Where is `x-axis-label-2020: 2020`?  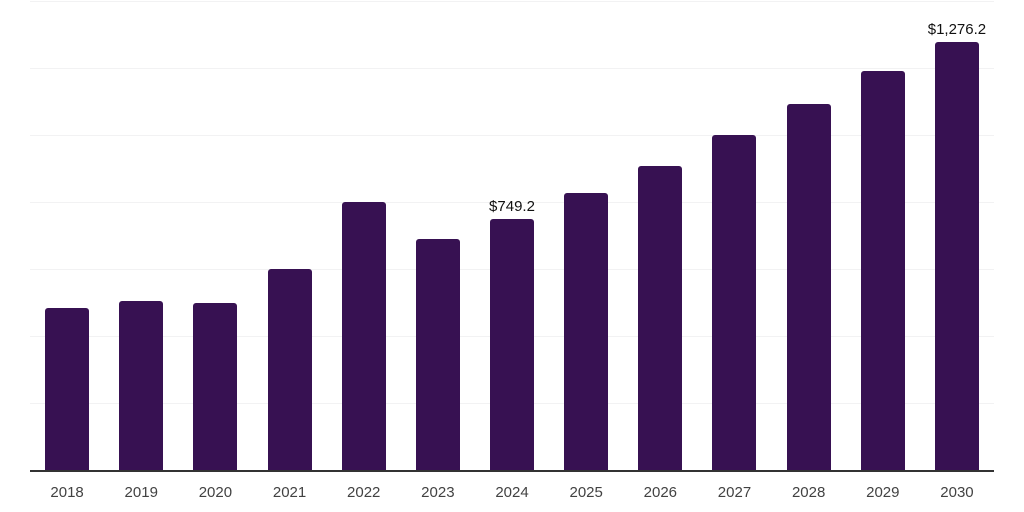
x-axis-label-2020: 2020 is located at coordinates (215, 492).